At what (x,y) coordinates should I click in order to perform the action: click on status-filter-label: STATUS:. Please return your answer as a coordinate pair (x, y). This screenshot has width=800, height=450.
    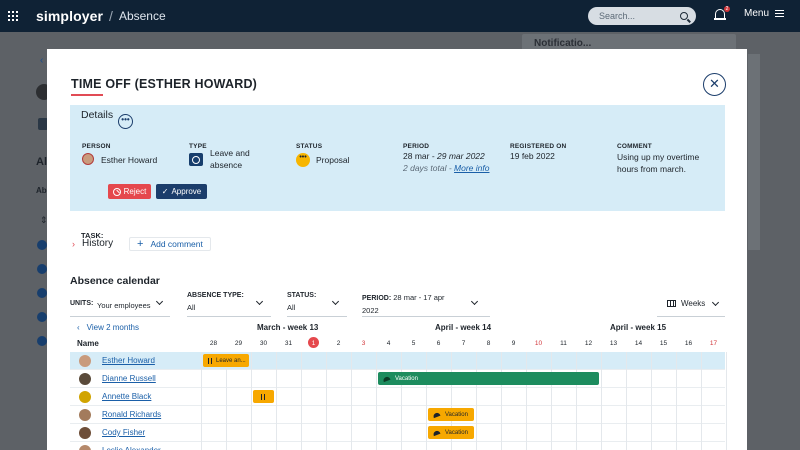
    Looking at the image, I should click on (302, 295).